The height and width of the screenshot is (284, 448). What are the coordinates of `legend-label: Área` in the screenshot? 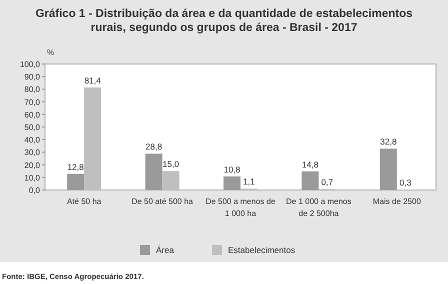 It's located at (165, 250).